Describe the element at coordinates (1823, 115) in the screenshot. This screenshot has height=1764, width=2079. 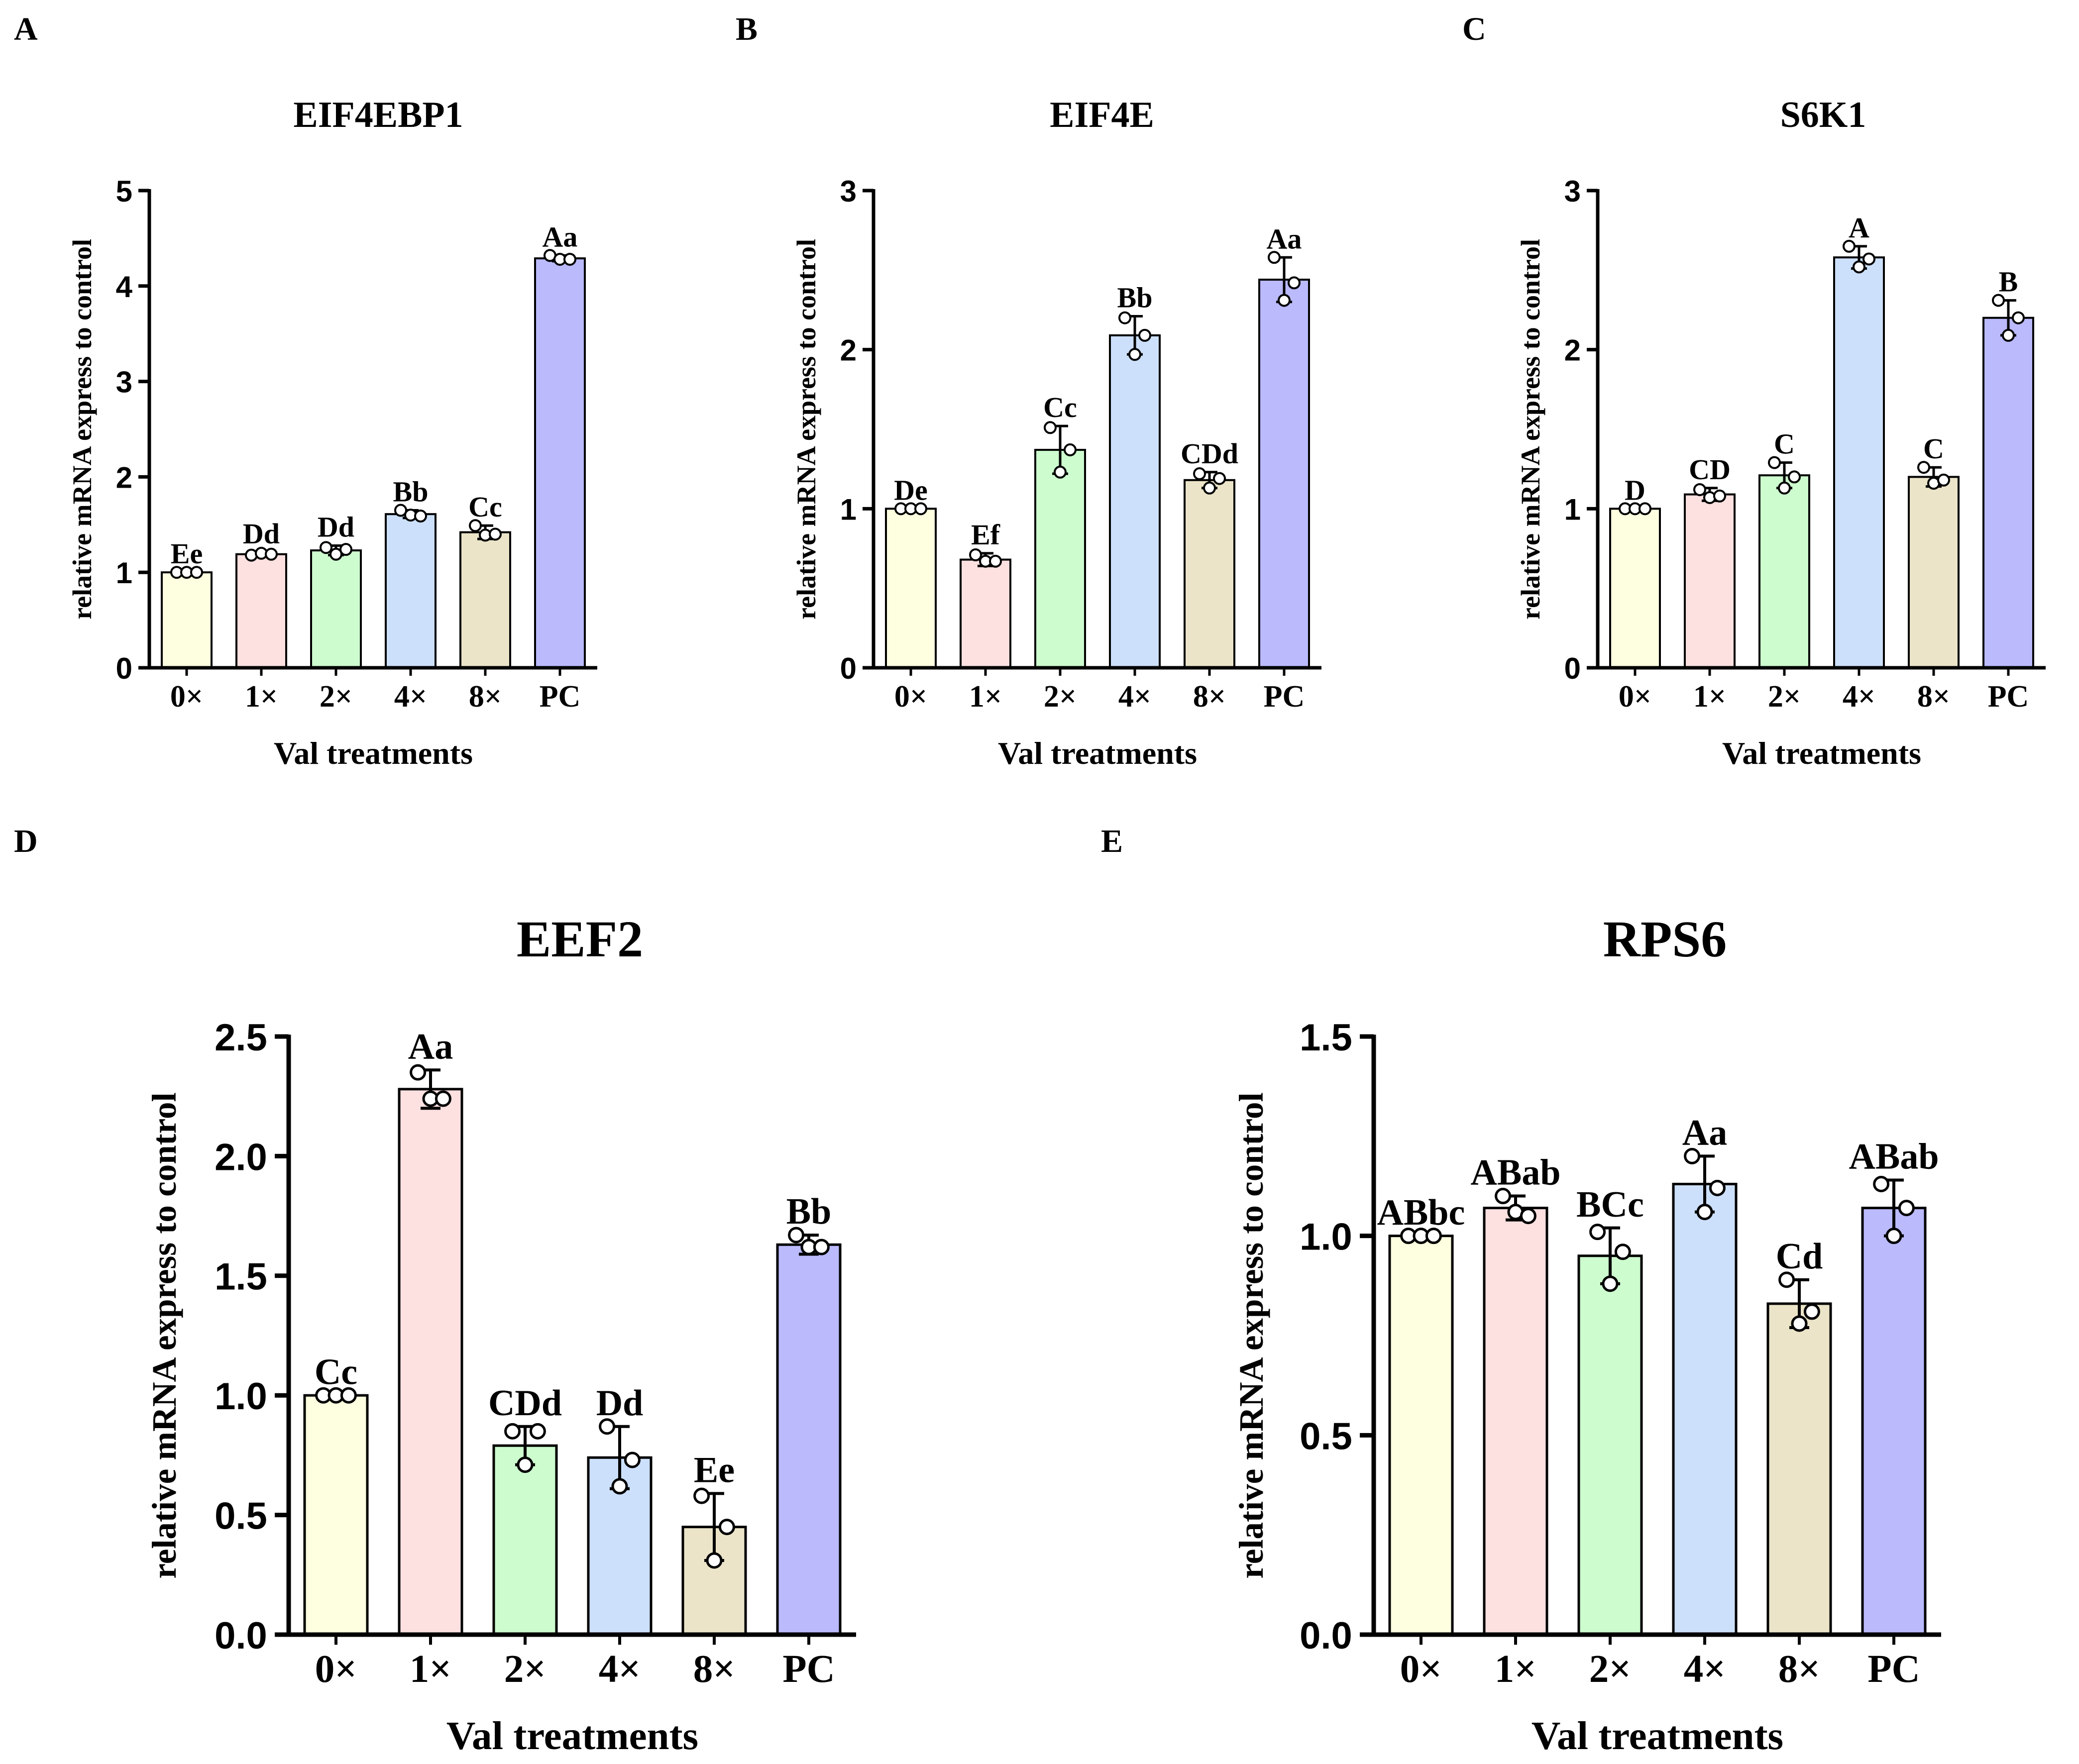
I see `chart-title: S6K1` at that location.